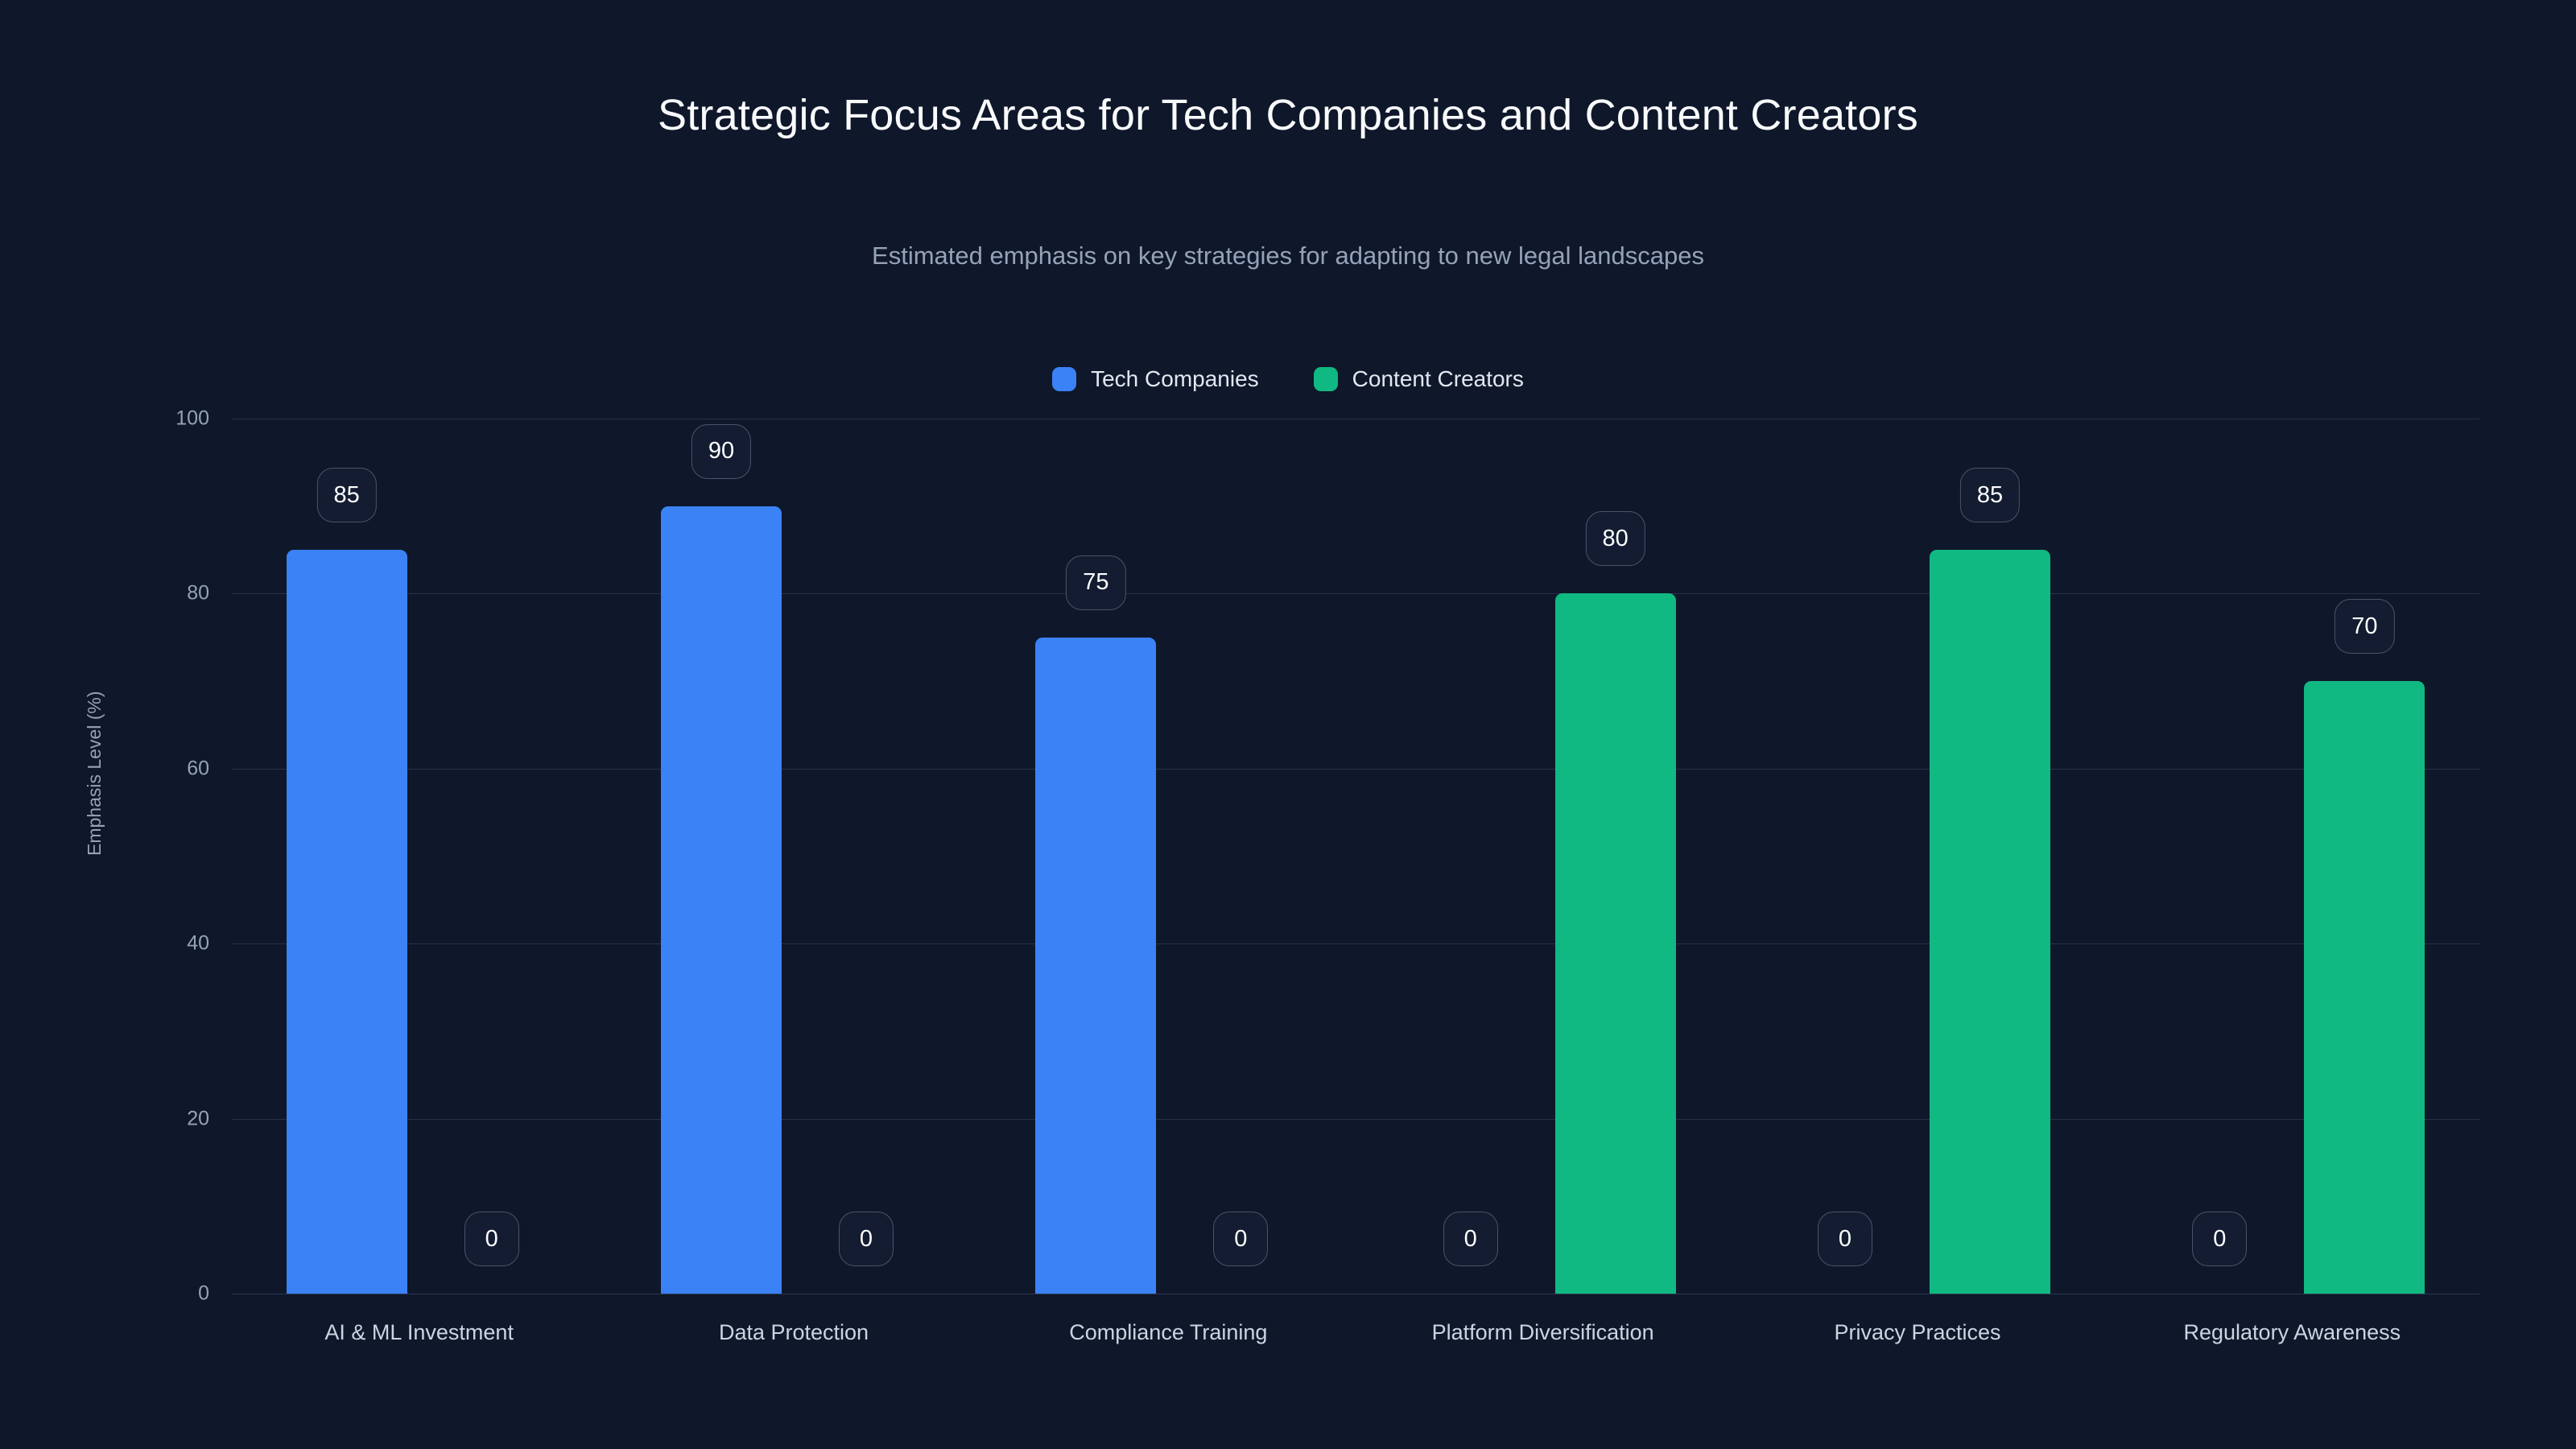  Describe the element at coordinates (198, 1118) in the screenshot. I see `y-axis-tick-label: 20` at that location.